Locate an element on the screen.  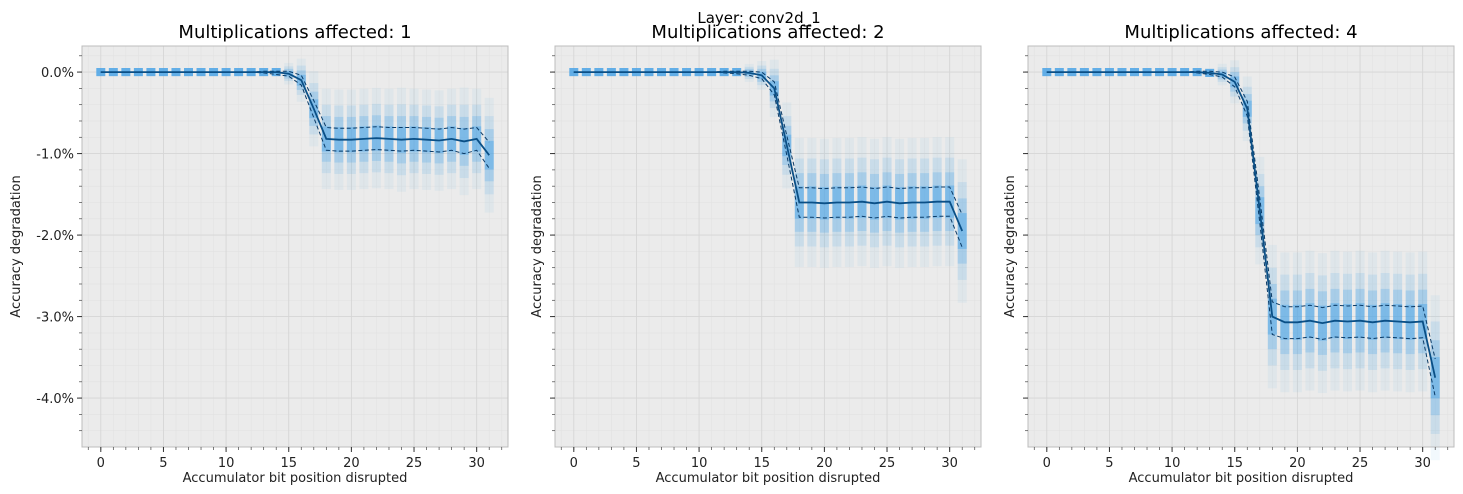
y-tick-label: -4.0% is located at coordinates (55, 399).